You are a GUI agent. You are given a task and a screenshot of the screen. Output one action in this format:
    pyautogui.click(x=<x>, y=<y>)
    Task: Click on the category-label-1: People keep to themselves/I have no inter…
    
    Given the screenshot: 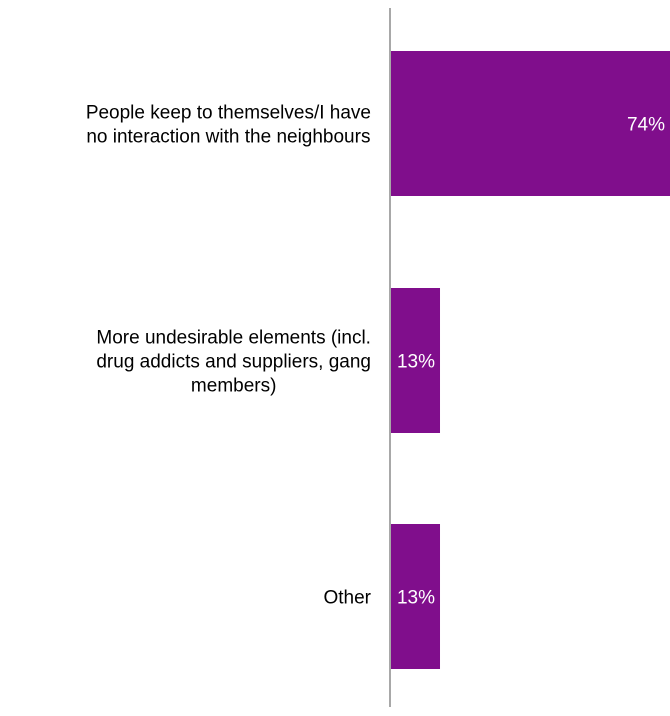 What is the action you would take?
    pyautogui.click(x=228, y=125)
    